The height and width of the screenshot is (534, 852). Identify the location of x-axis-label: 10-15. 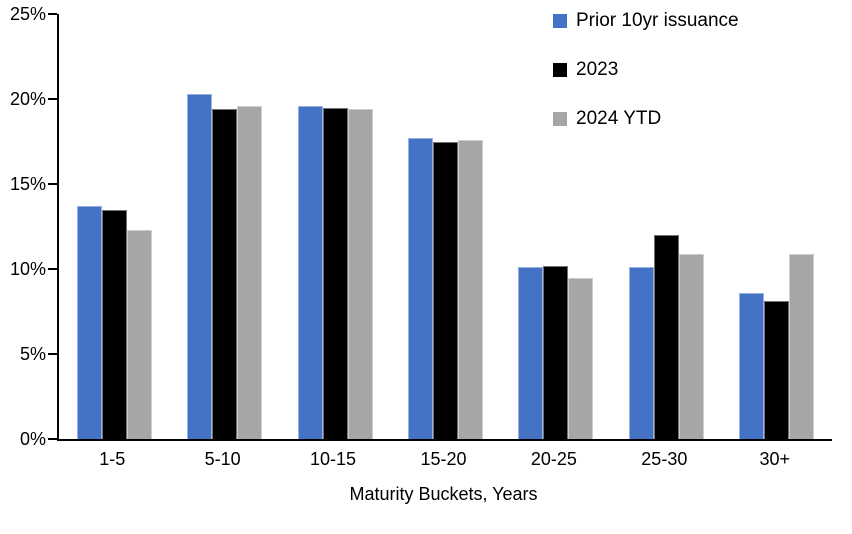
(333, 459).